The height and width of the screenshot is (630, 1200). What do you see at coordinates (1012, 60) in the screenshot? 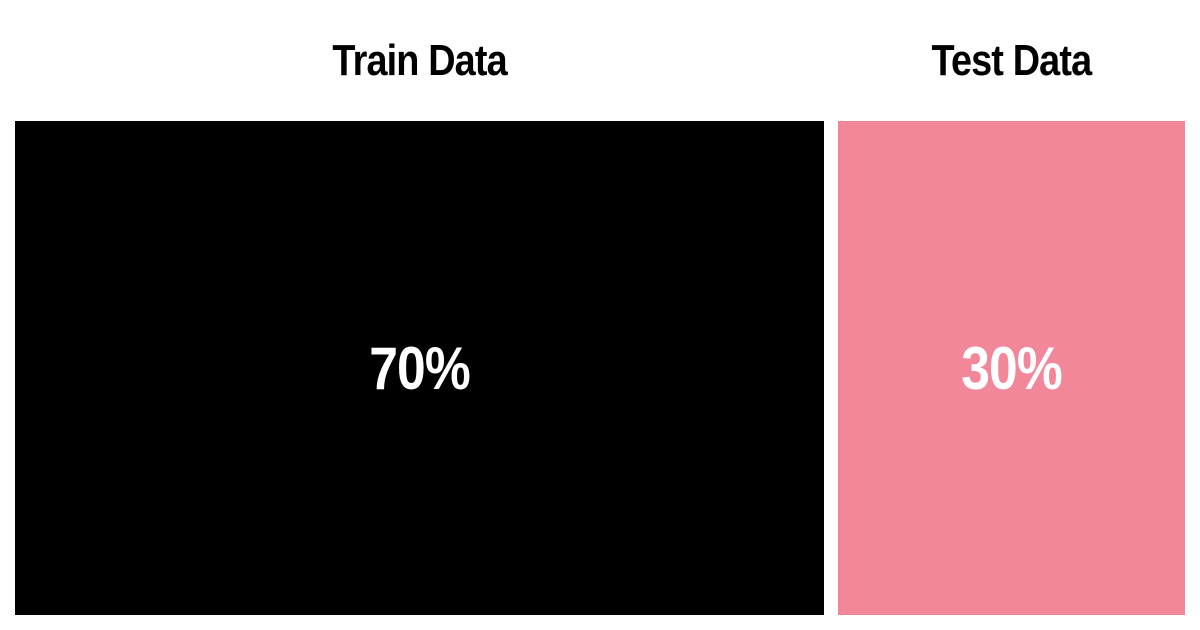
I see `test-segment-title: Test Data` at bounding box center [1012, 60].